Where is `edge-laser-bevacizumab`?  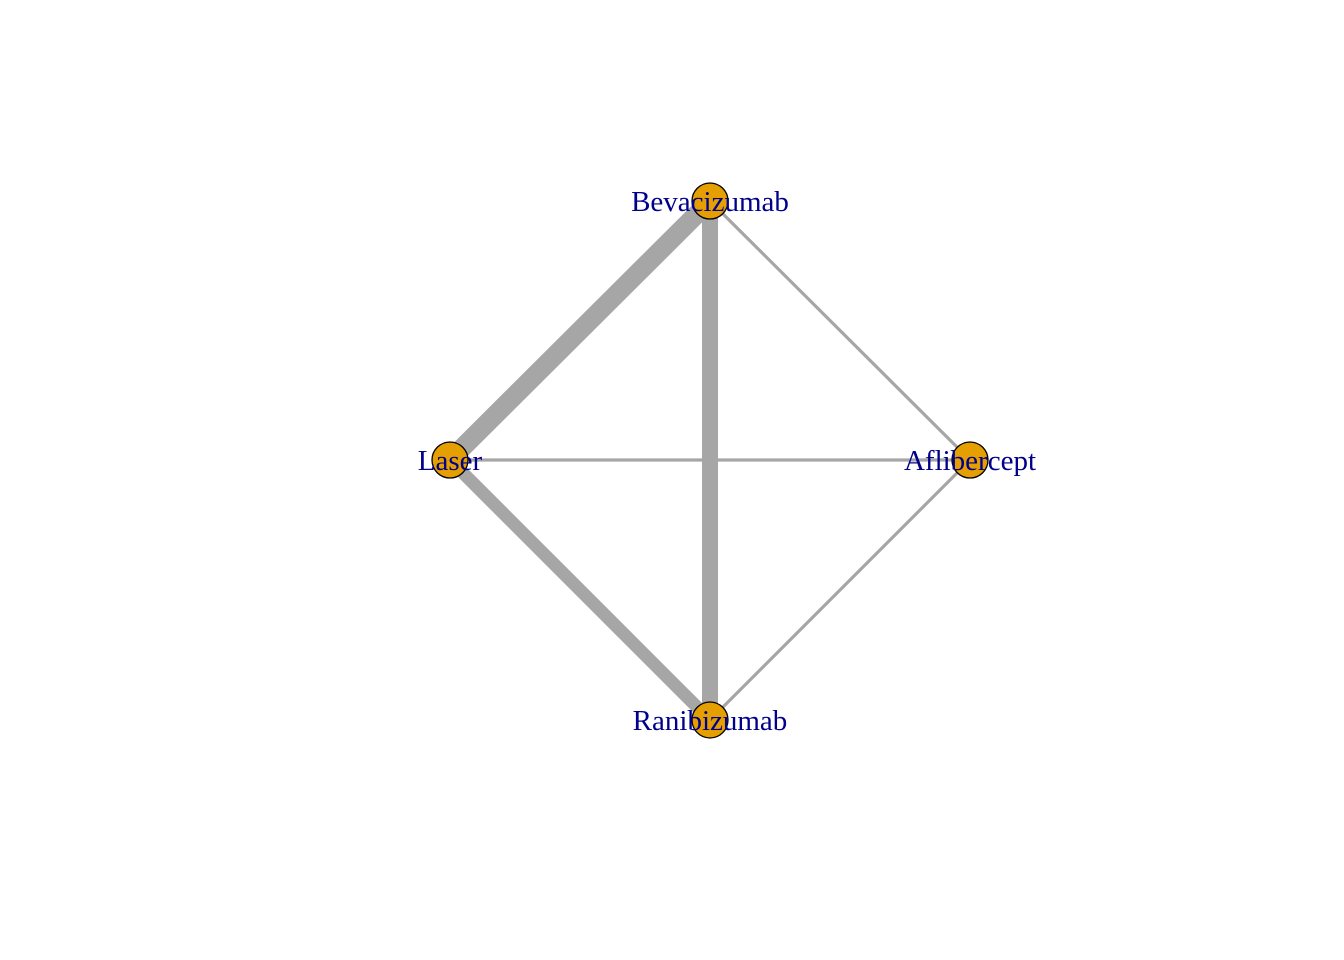 edge-laser-bevacizumab is located at coordinates (580, 330).